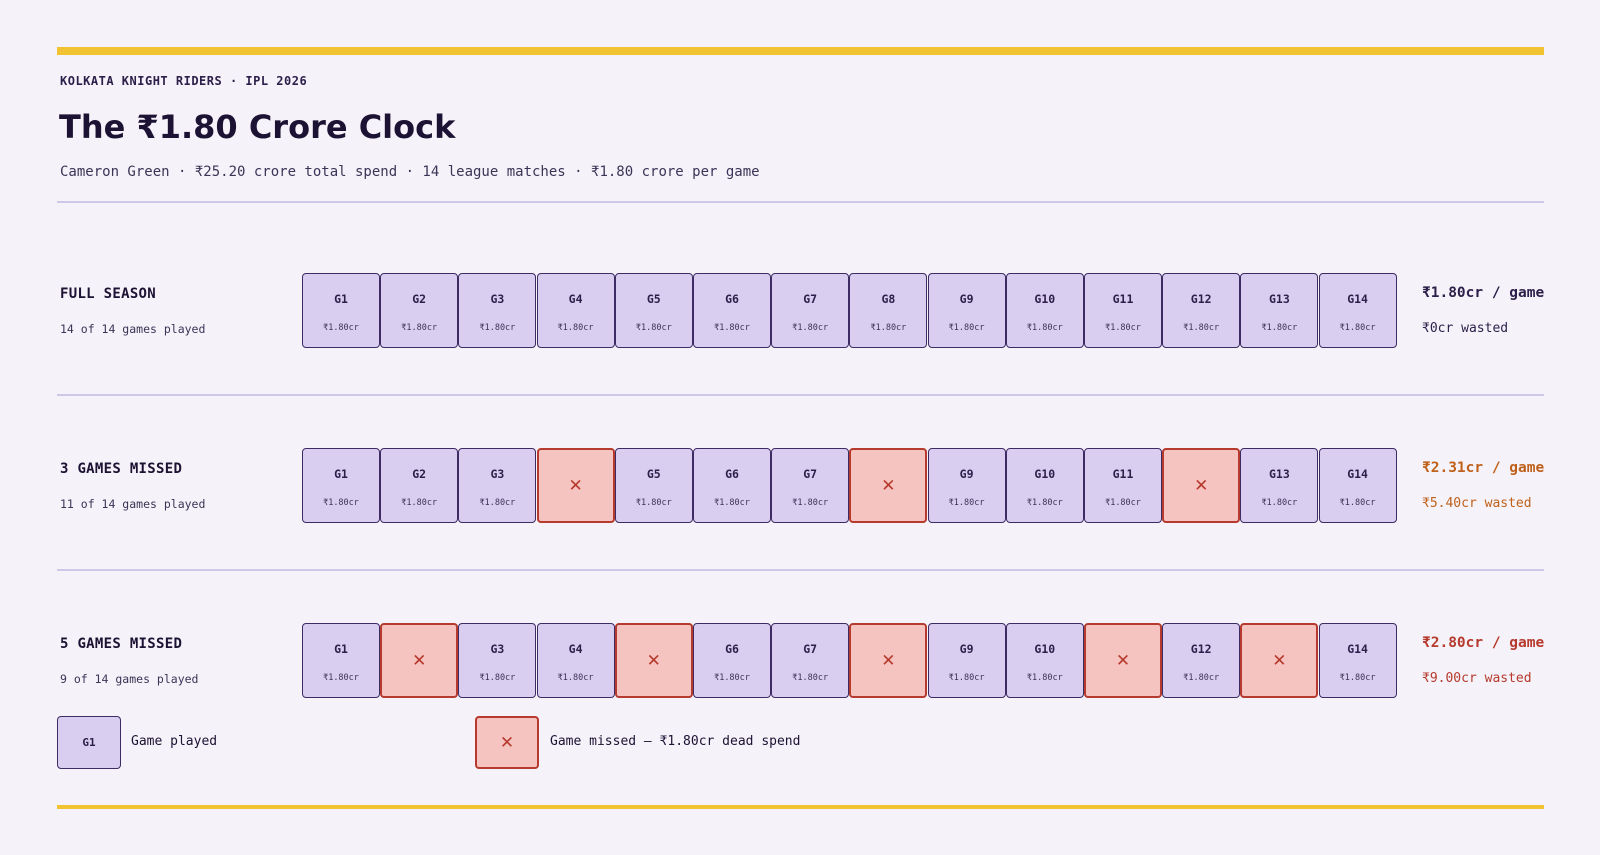  What do you see at coordinates (133, 504) in the screenshot?
I see `scenario-games-played: 11 of 14 games played` at bounding box center [133, 504].